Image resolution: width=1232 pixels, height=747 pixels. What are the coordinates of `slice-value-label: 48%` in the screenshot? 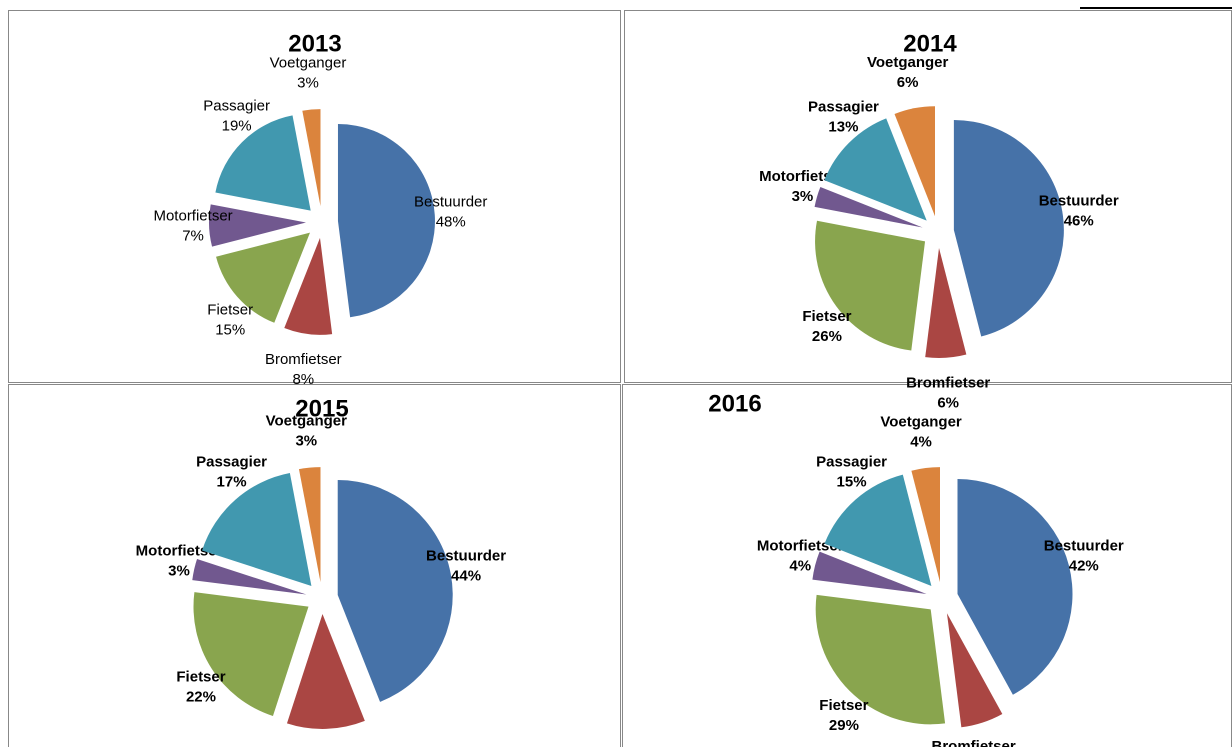 It's located at (451, 222).